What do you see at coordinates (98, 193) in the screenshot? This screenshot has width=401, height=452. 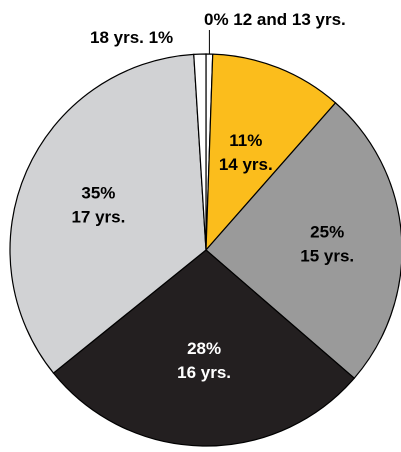 I see `slice-percent-label-17-yrs: 35%` at bounding box center [98, 193].